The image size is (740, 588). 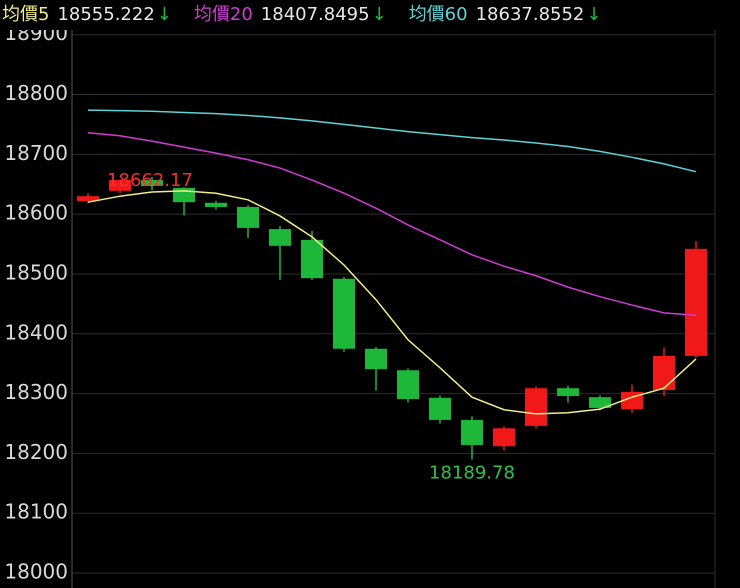 What do you see at coordinates (530, 14) in the screenshot?
I see `legend-value: 18637.8552` at bounding box center [530, 14].